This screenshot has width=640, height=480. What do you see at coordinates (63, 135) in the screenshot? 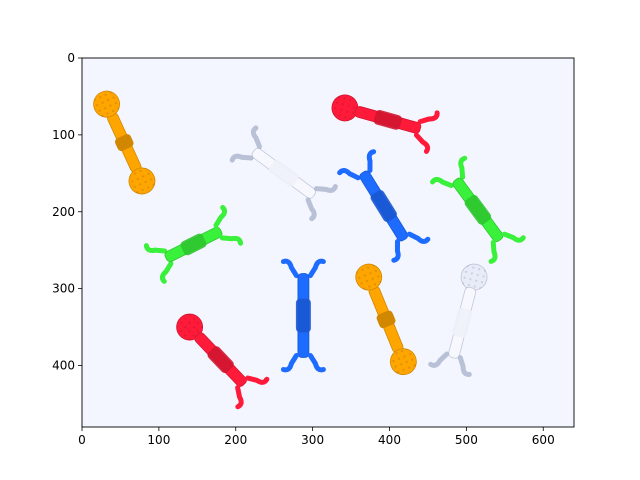
I see `y-tick-label: 100` at bounding box center [63, 135].